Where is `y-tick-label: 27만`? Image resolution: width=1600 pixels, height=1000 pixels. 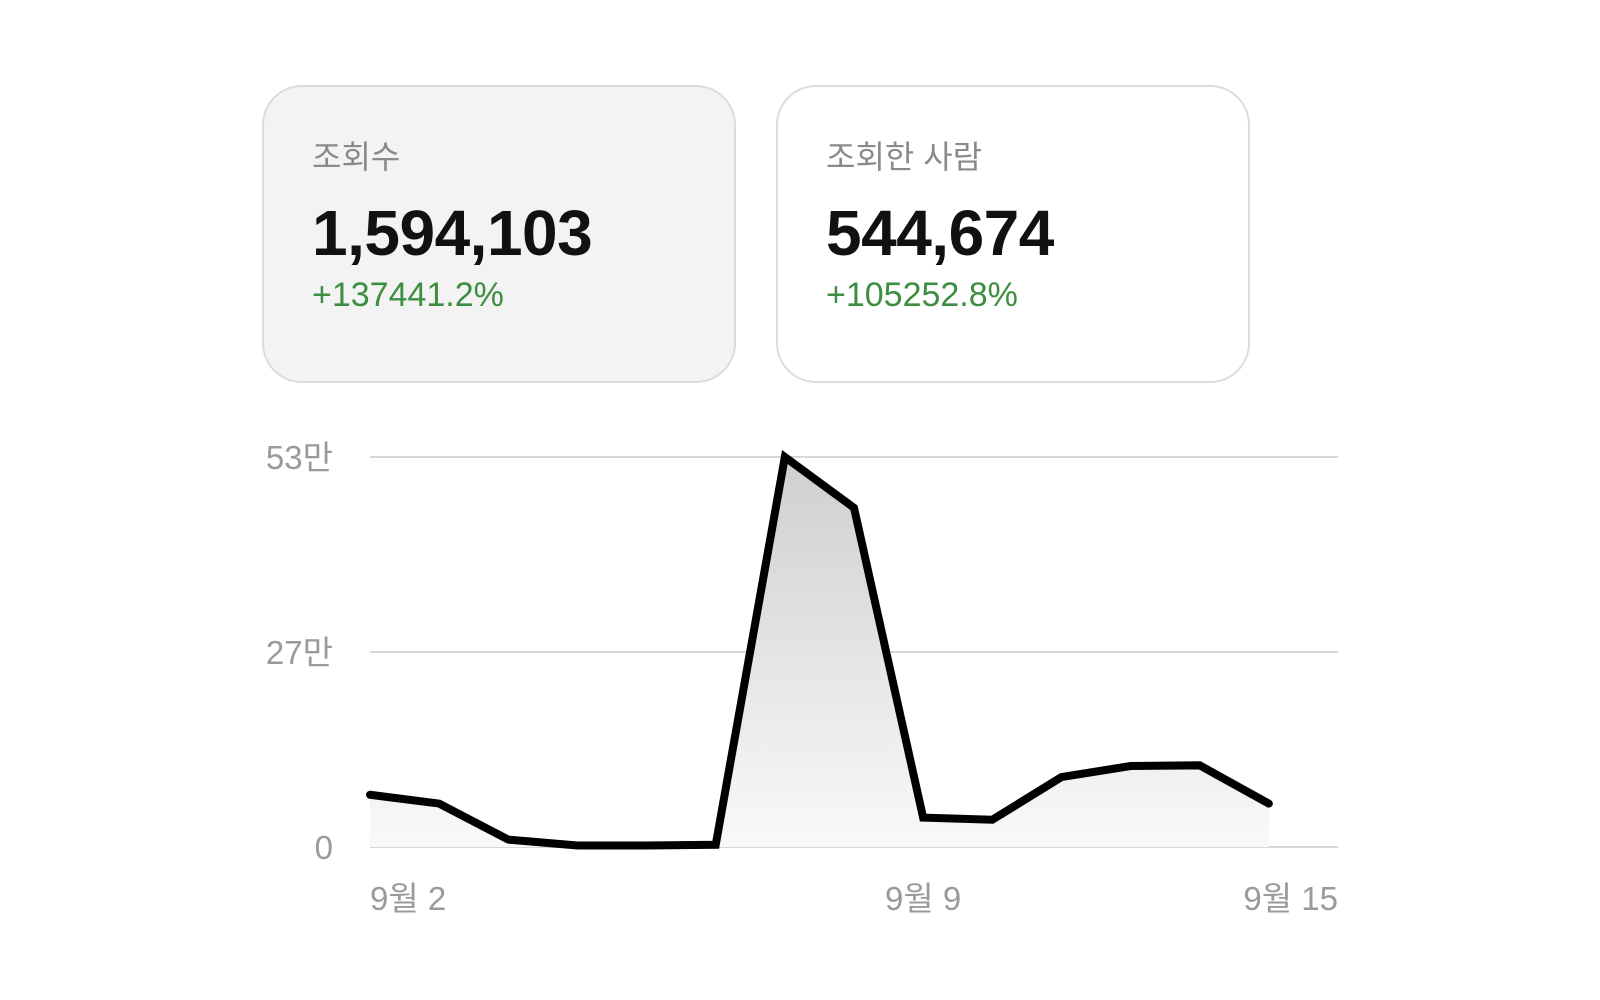 y-tick-label: 27만 is located at coordinates (299, 652).